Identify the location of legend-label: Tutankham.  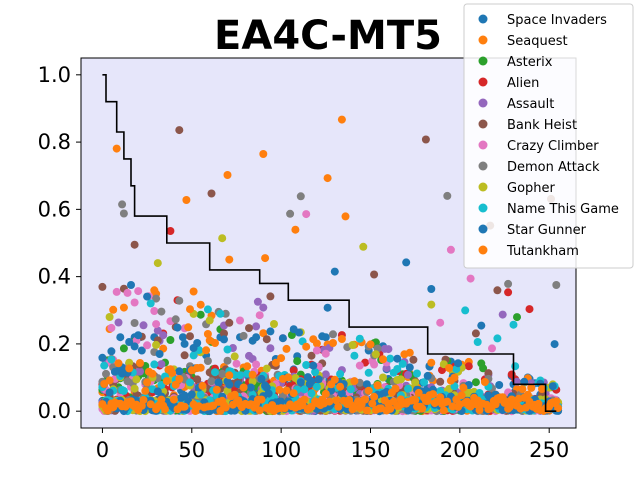
(542, 251).